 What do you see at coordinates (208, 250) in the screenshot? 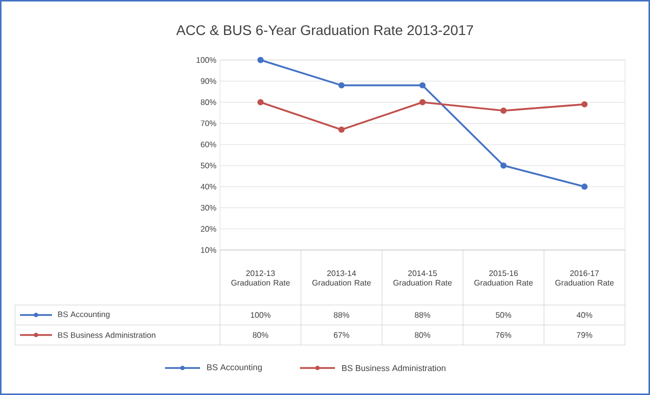
I see `y-tick-label: 10%` at bounding box center [208, 250].